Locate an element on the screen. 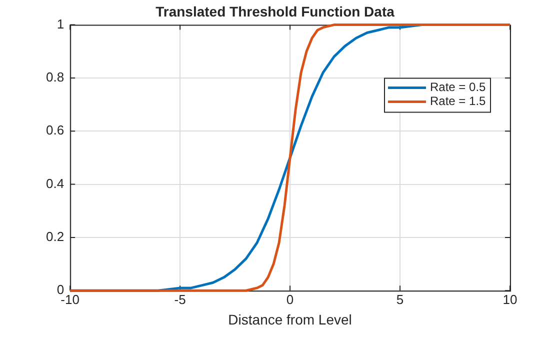 The image size is (560, 337). y-tick-label: 0.8 is located at coordinates (55, 77).